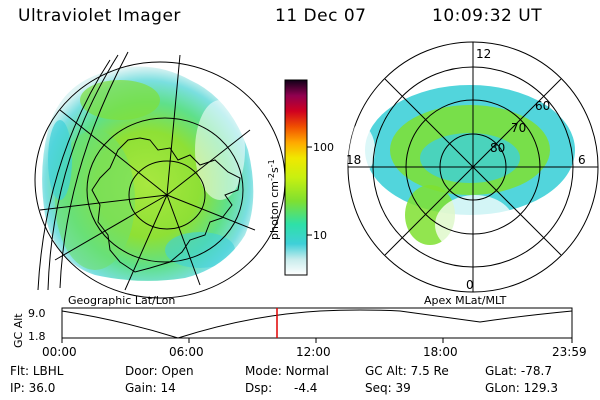 This screenshot has height=400, width=600. Describe the element at coordinates (540, 388) in the screenshot. I see `glon-value: 129.3` at that location.